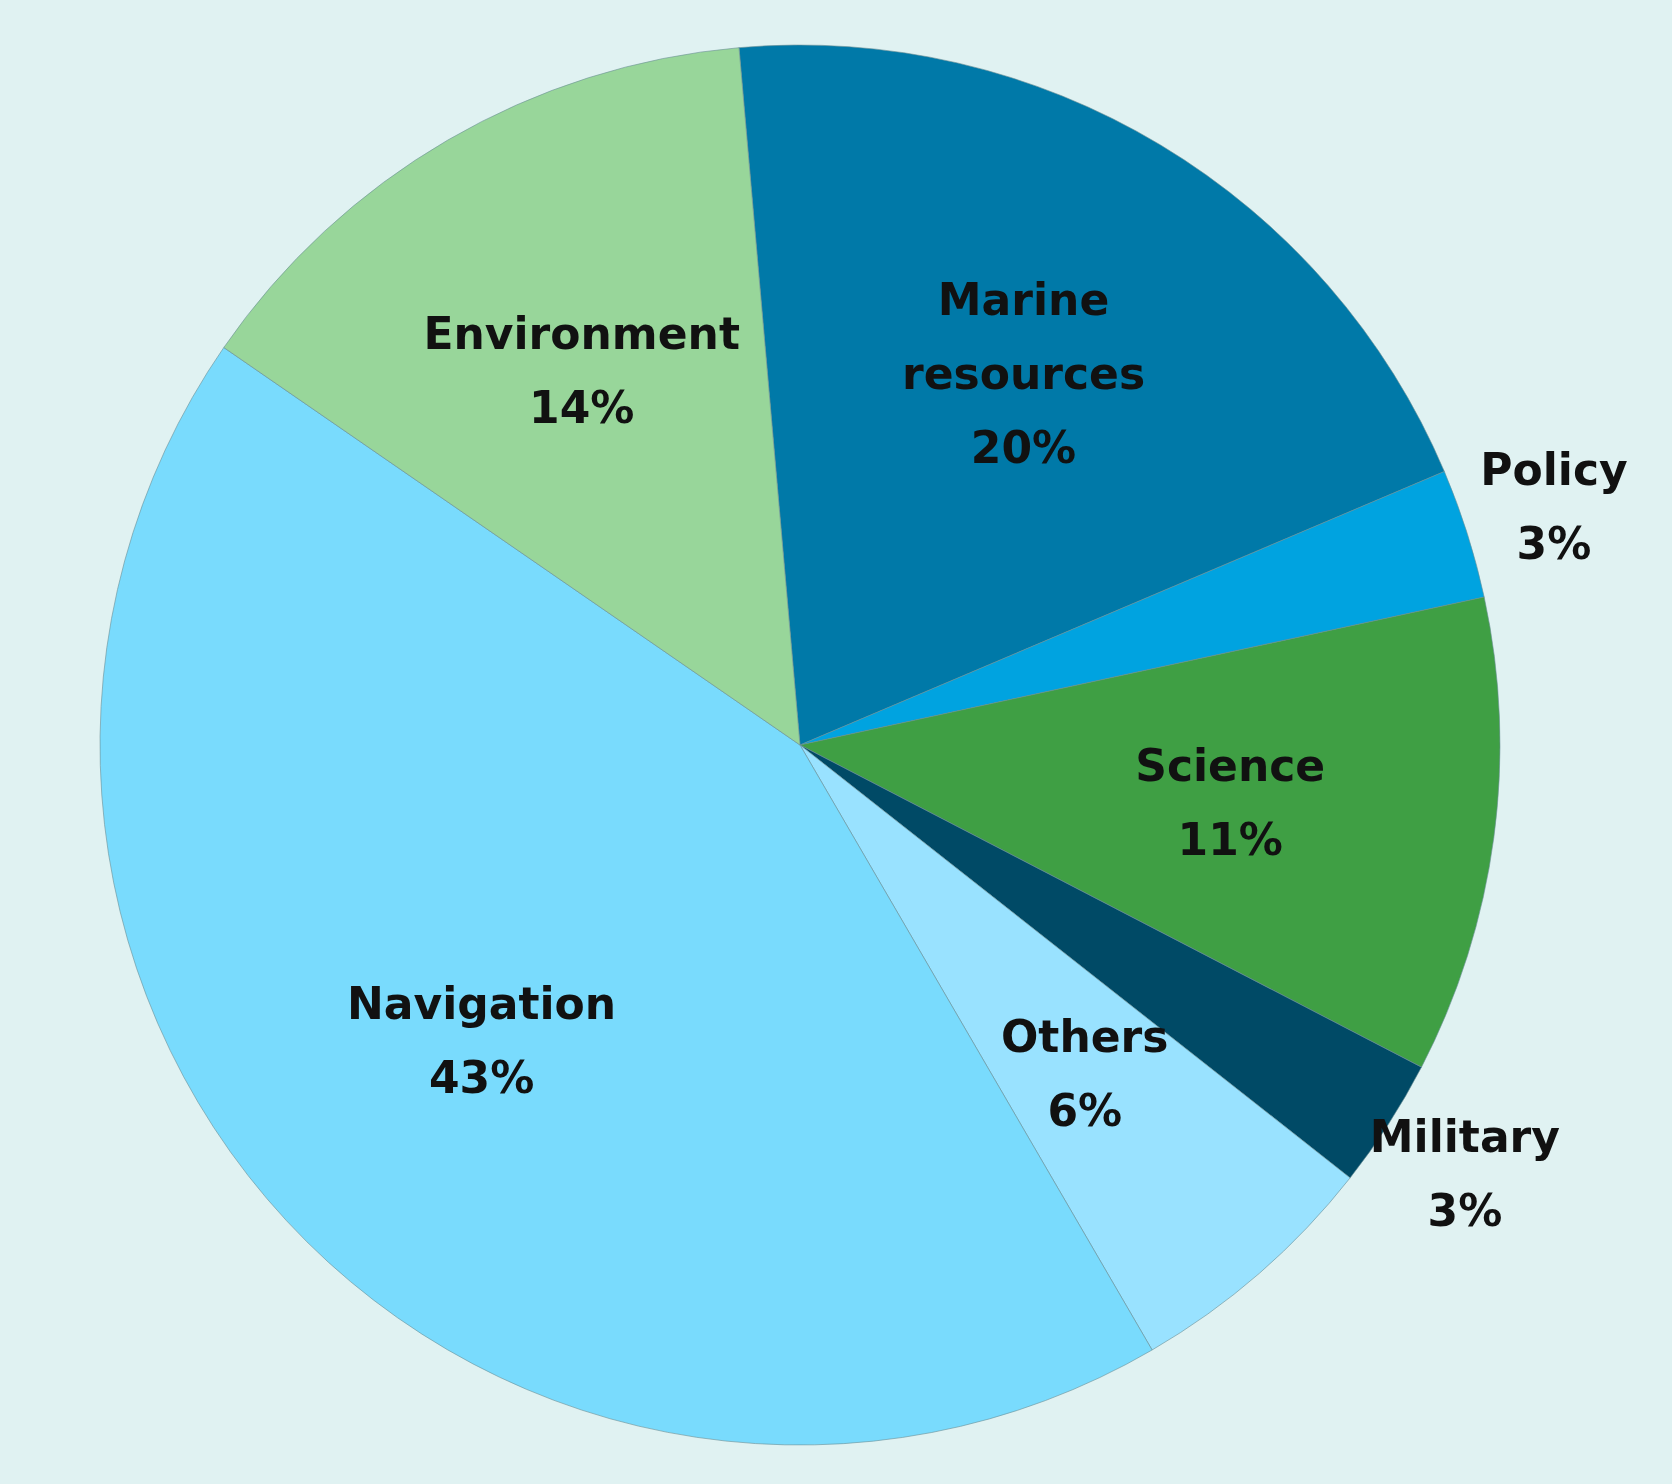 The width and height of the screenshot is (1672, 1484). What do you see at coordinates (1464, 1136) in the screenshot?
I see `slice-label: Military` at bounding box center [1464, 1136].